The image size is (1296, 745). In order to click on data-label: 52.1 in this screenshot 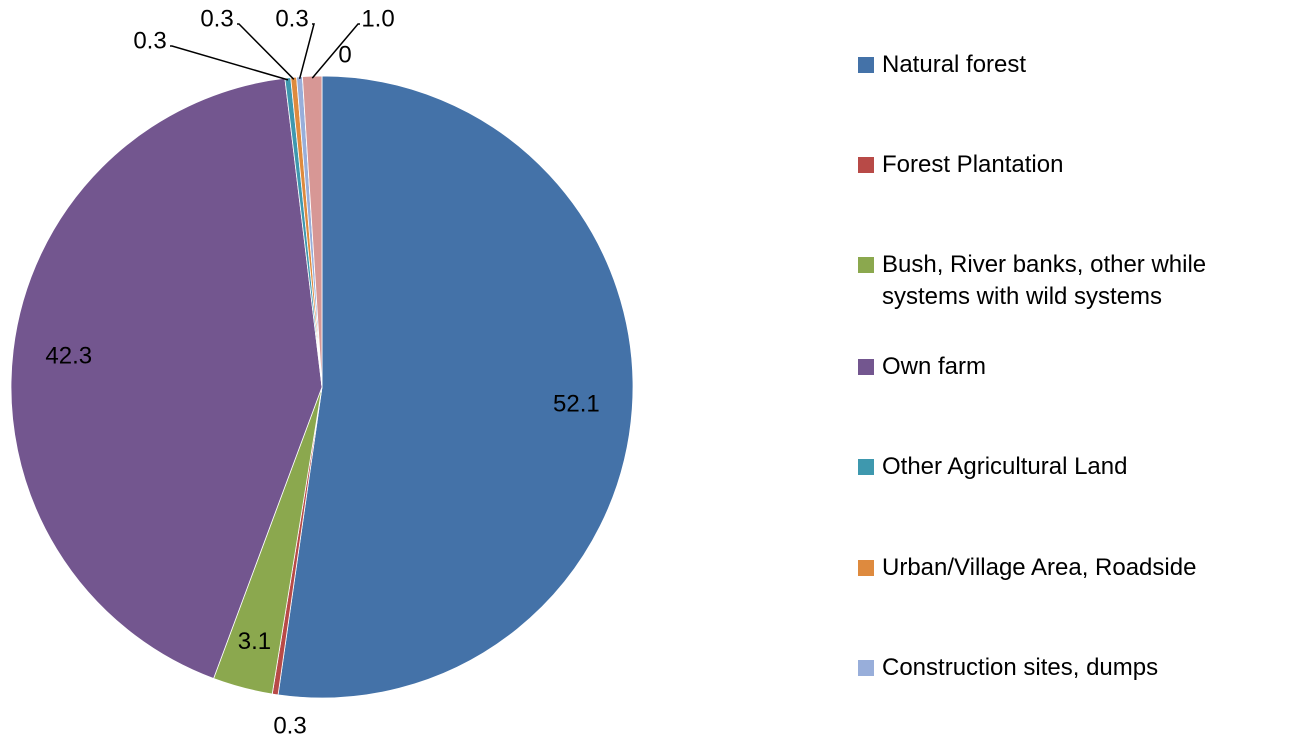, I will do `click(576, 403)`.